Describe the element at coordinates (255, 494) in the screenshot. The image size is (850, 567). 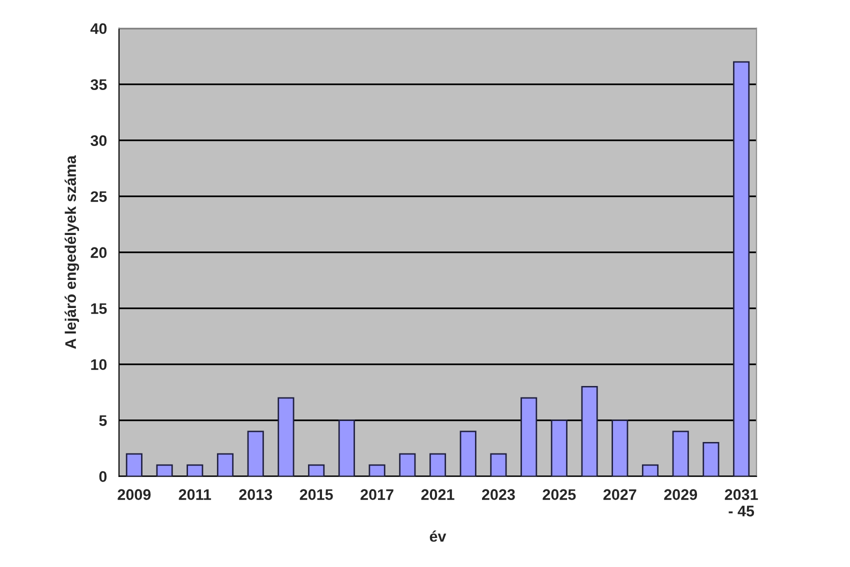
I see `x-tick-label: 2013` at that location.